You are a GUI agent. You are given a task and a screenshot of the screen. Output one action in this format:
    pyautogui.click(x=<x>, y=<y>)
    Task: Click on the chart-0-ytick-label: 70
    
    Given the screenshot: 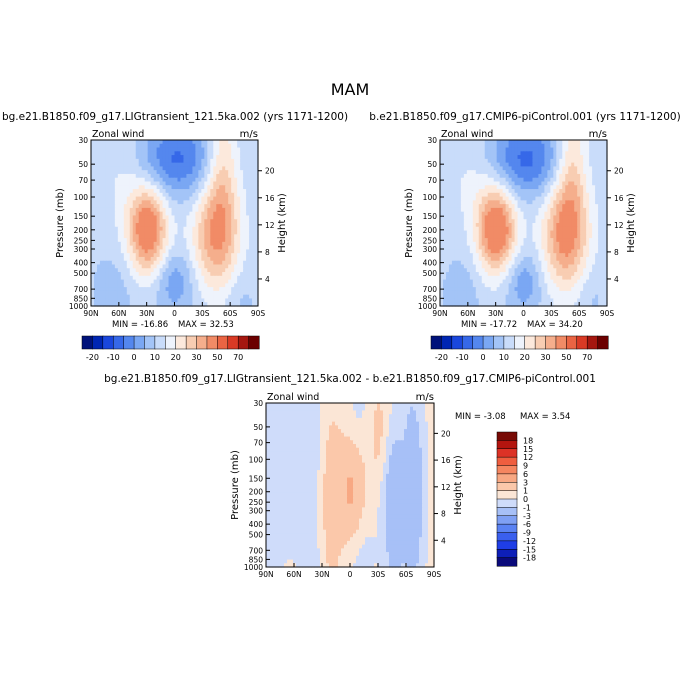 What is the action you would take?
    pyautogui.click(x=83, y=180)
    